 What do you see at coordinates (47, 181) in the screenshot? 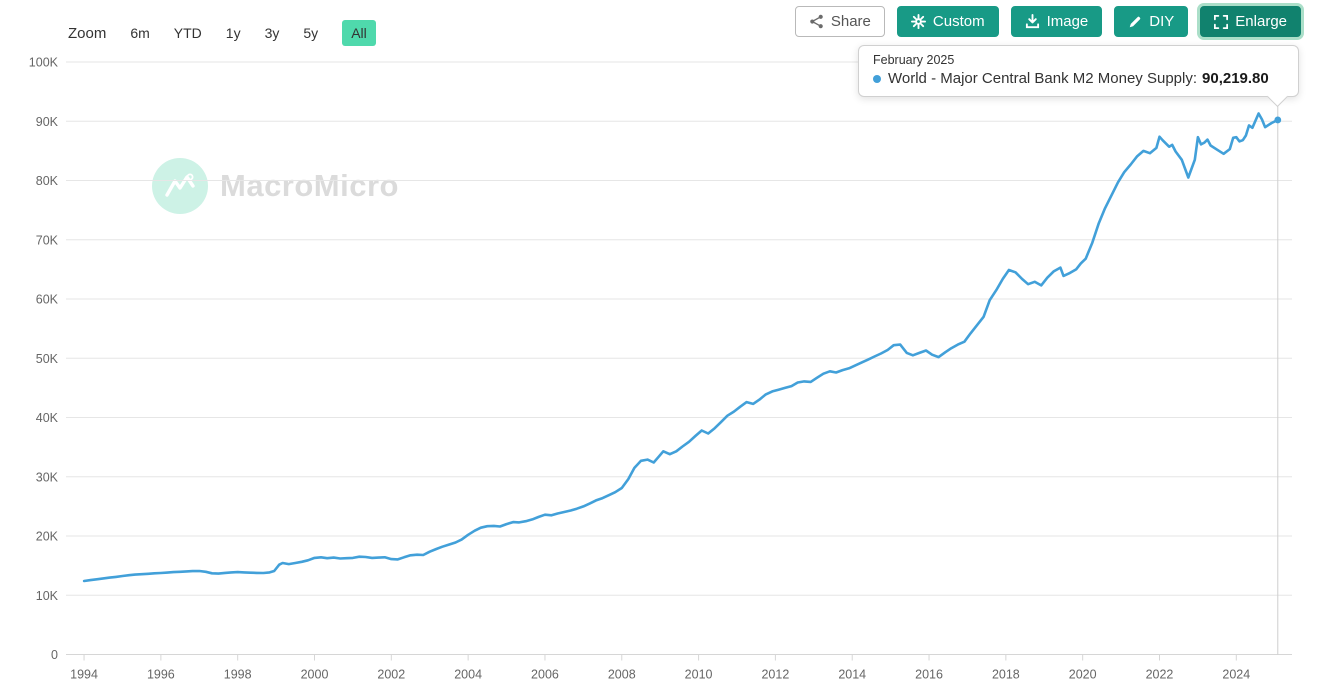
I see `y-axis-label: 80K` at bounding box center [47, 181].